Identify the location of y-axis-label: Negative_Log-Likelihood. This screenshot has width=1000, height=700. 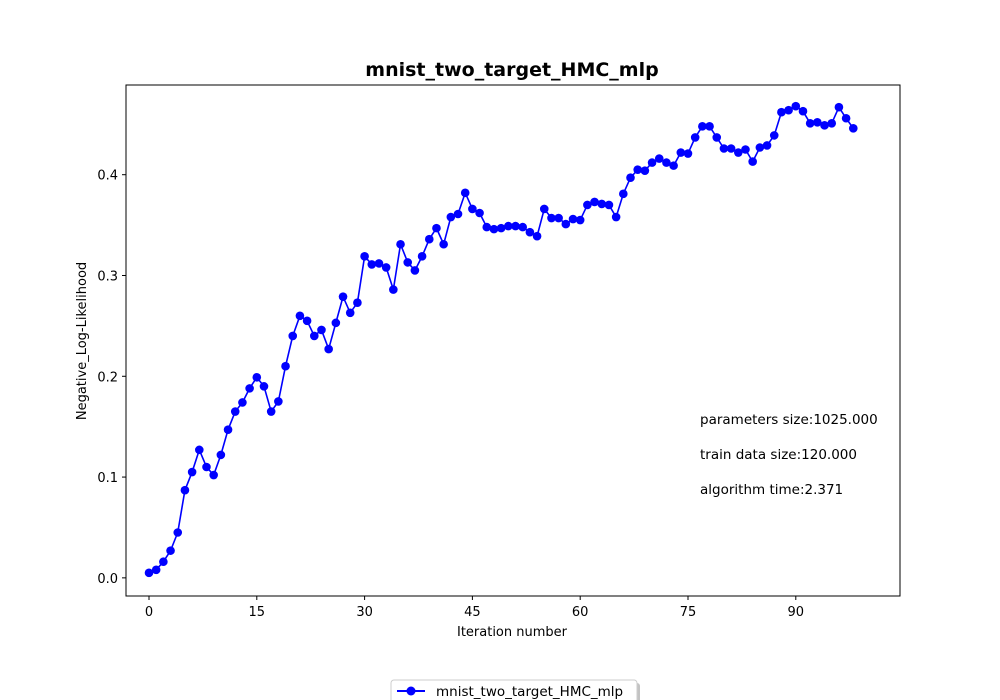
(82, 341).